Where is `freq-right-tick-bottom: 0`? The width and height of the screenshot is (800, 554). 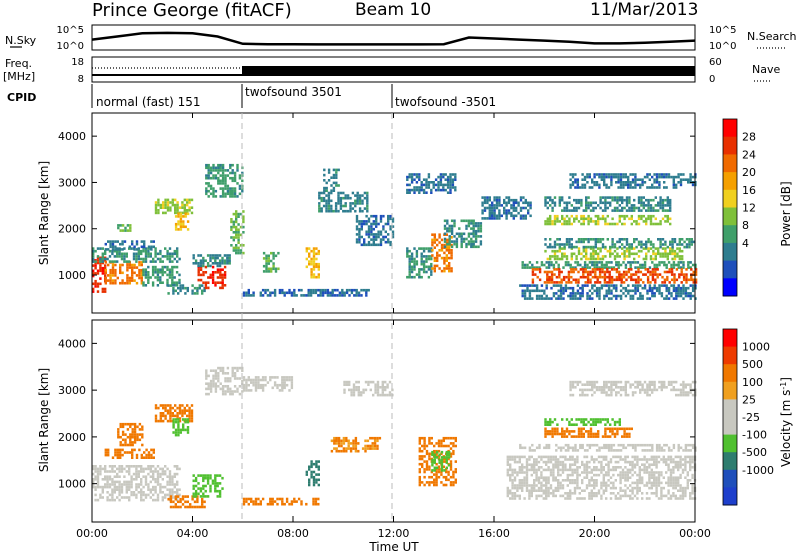
freq-right-tick-bottom: 0 is located at coordinates (712, 79).